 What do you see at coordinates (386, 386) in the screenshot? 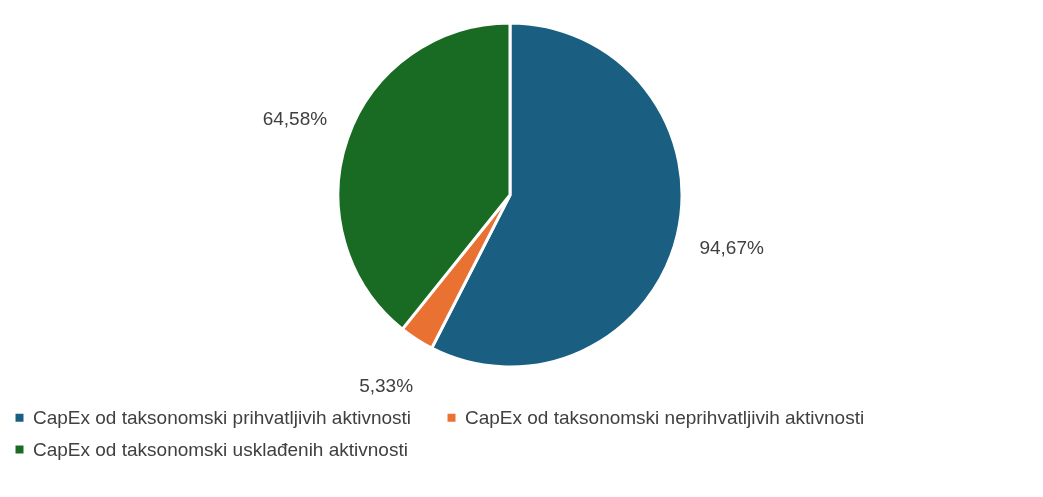
I see `data-label: 5,33%` at bounding box center [386, 386].